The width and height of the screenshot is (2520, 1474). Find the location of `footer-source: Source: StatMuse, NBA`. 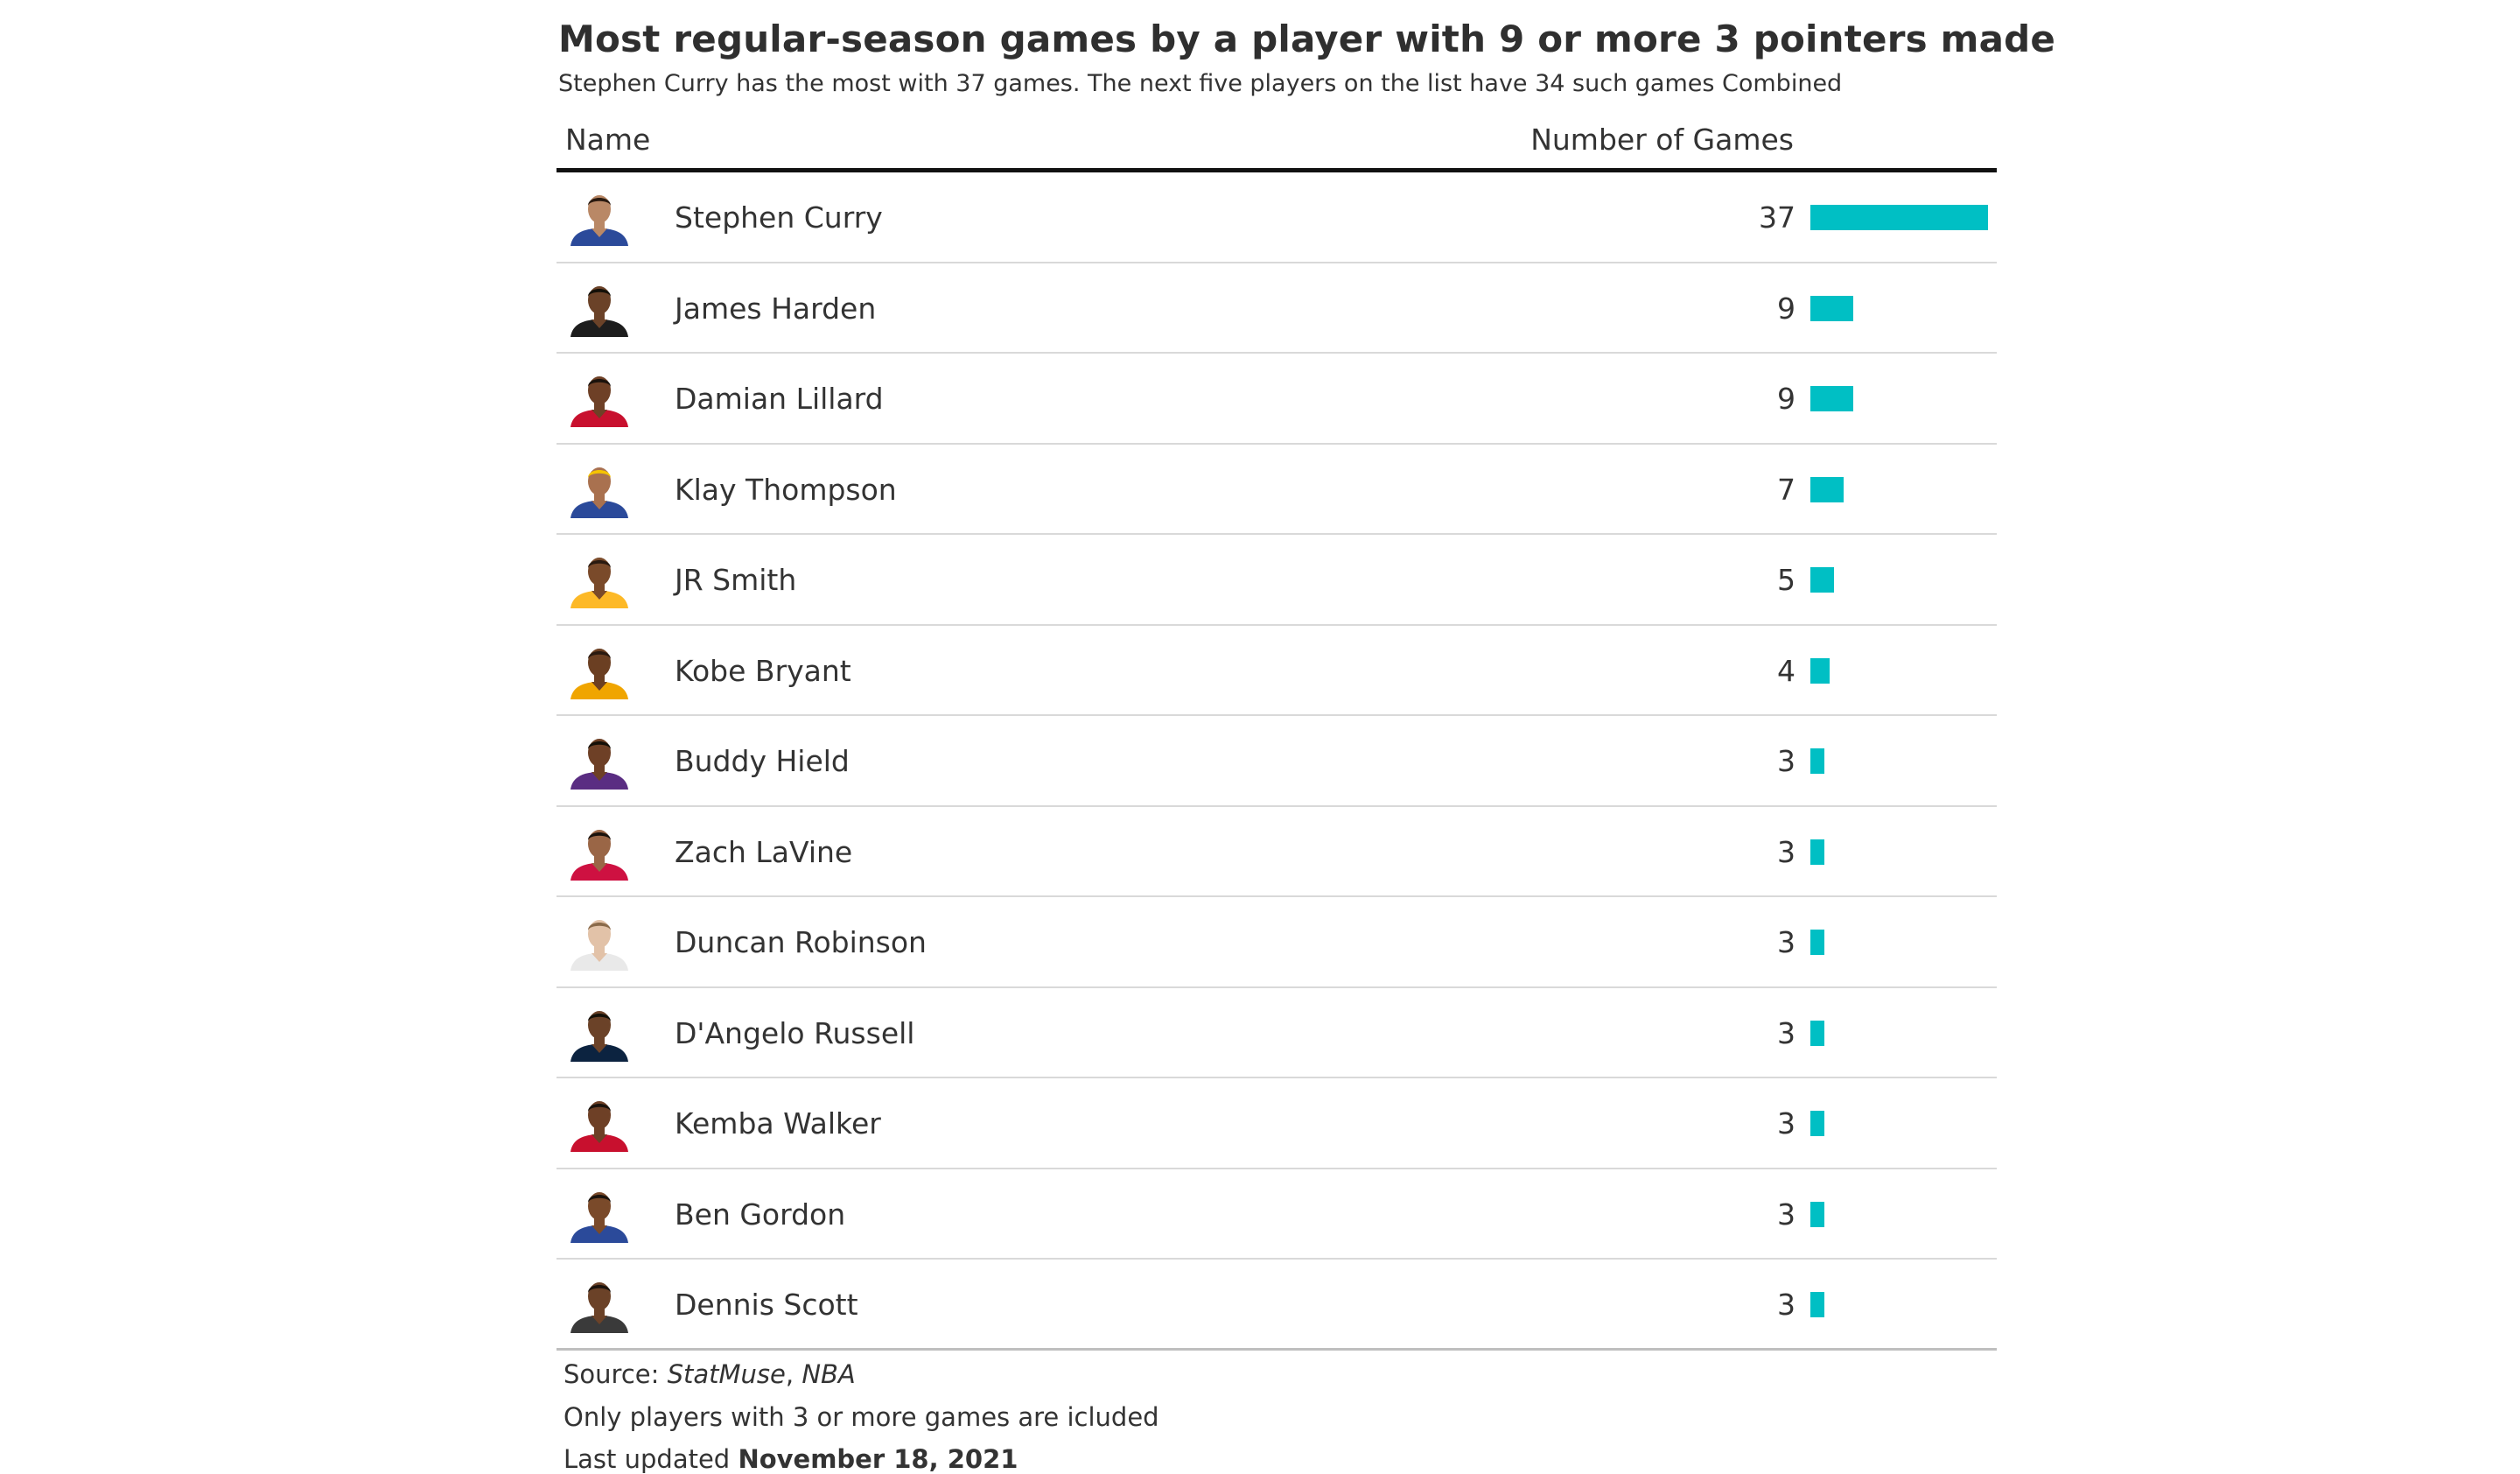

footer-source: Source: StatMuse, NBA is located at coordinates (710, 1374).